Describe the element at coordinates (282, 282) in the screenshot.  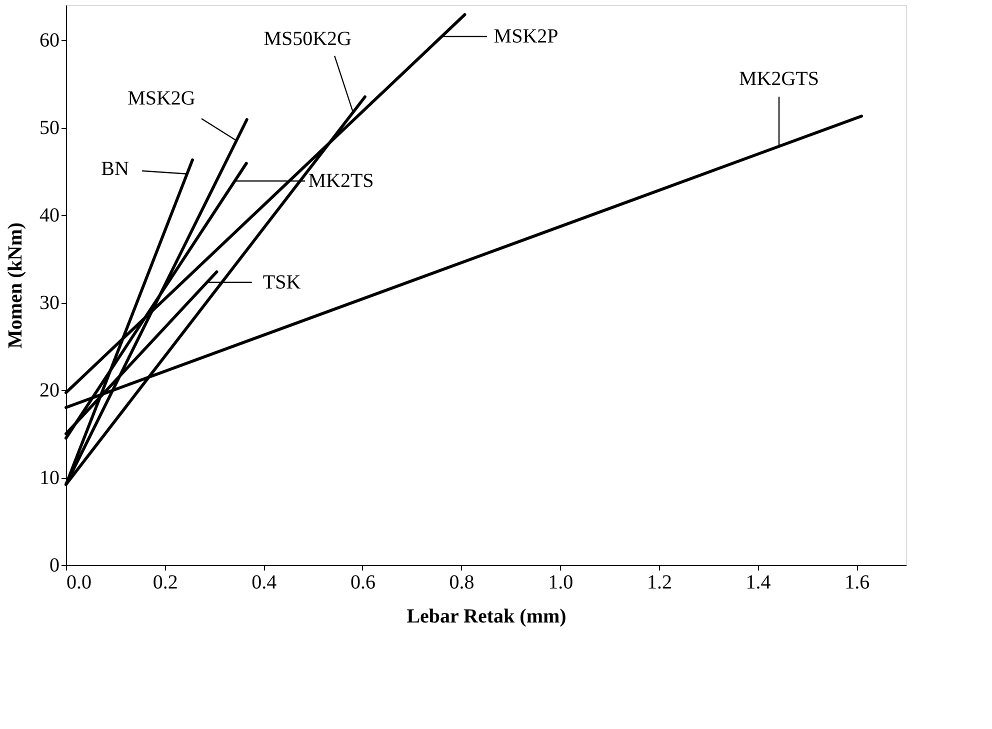
I see `annotation: TSK` at that location.